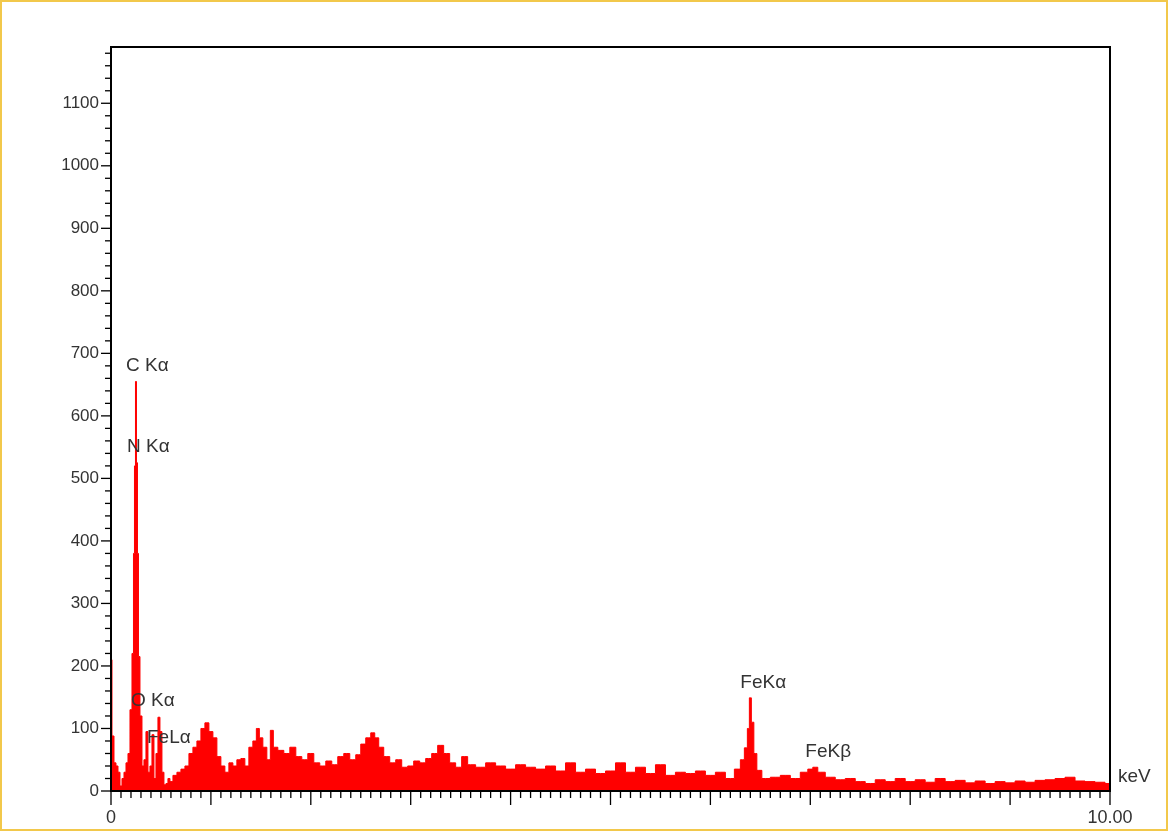 The width and height of the screenshot is (1168, 831). I want to click on annotation: C Kα, so click(147, 365).